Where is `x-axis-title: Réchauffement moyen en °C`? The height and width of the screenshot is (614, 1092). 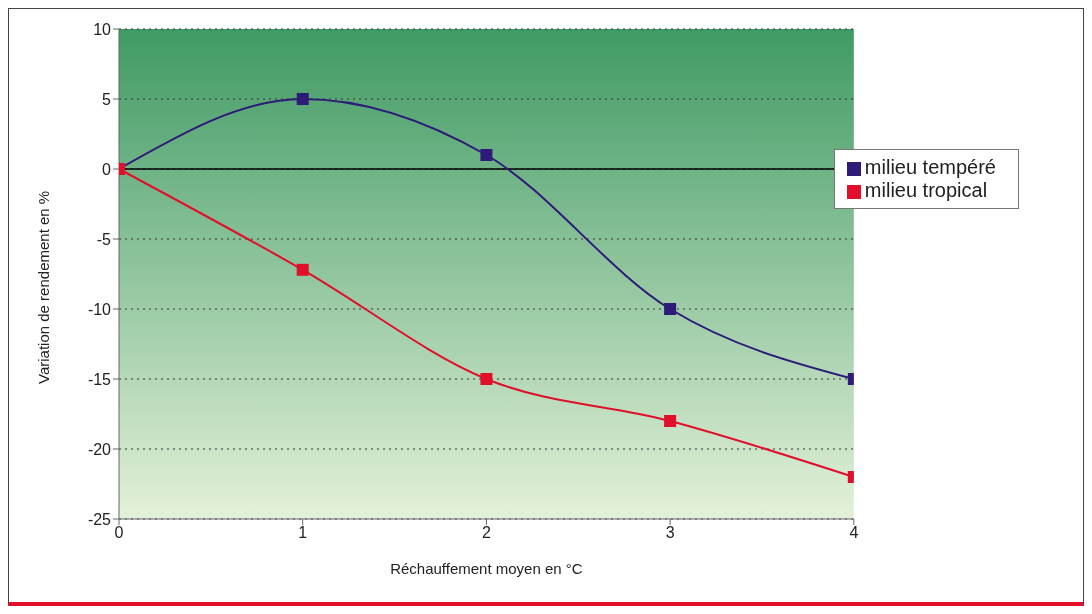 x-axis-title: Réchauffement moyen en °C is located at coordinates (486, 568).